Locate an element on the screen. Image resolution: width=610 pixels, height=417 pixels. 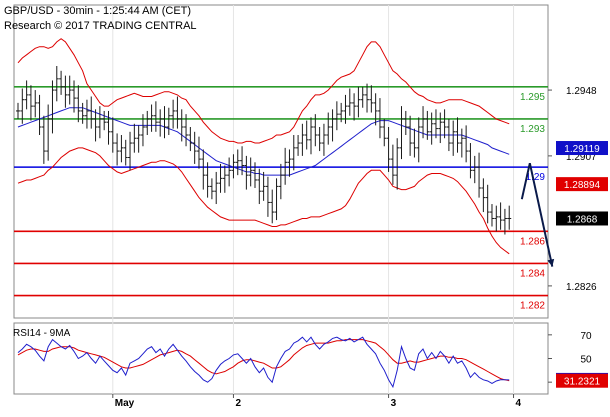
price-tick-label-1: 1.2907 is located at coordinates (581, 157).